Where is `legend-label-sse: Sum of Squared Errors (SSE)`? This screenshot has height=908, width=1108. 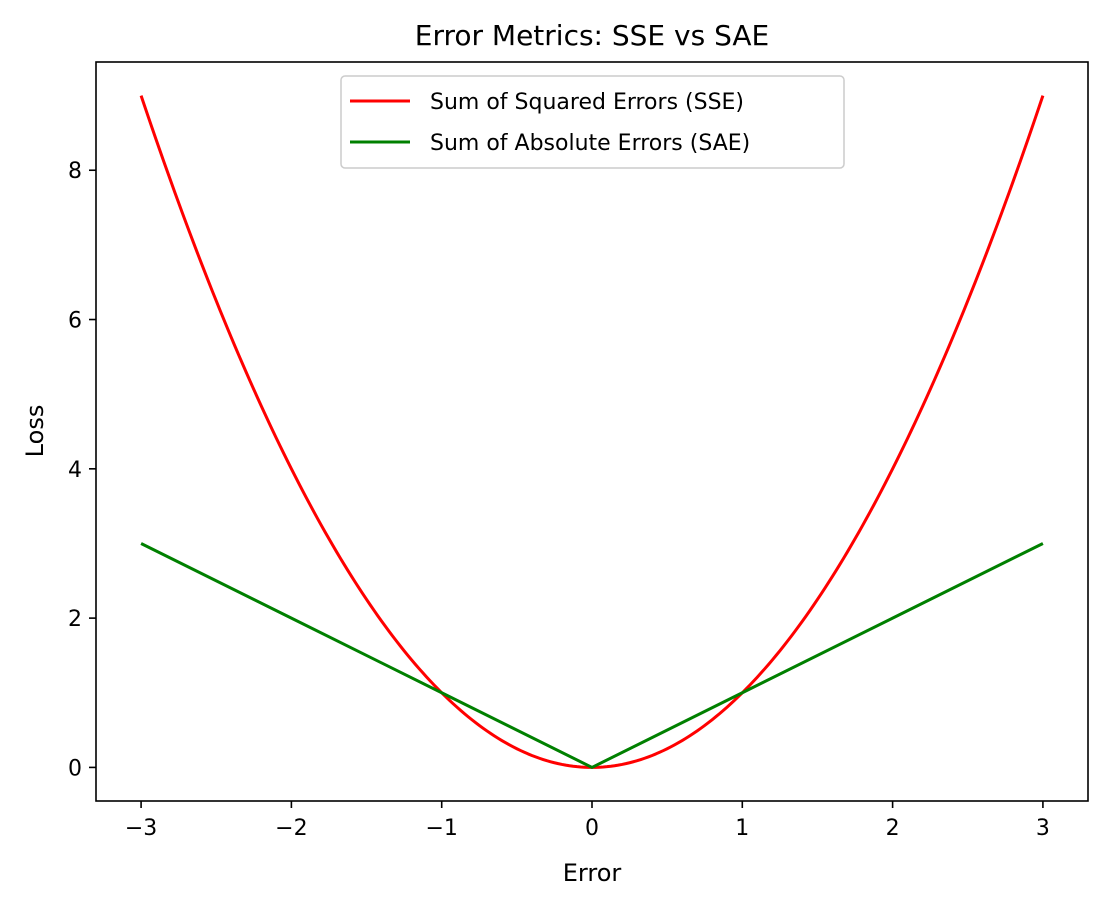
legend-label-sse: Sum of Squared Errors (SSE) is located at coordinates (587, 102).